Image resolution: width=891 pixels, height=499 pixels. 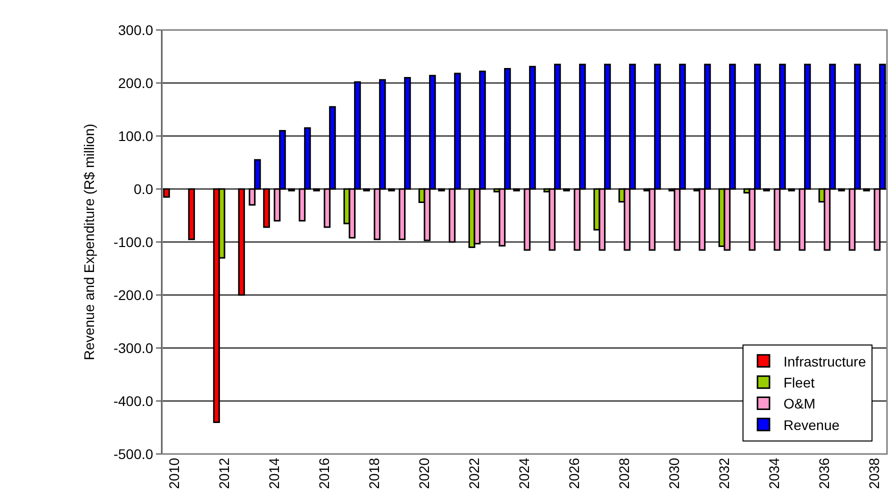 What do you see at coordinates (133, 294) in the screenshot?
I see `y-tick-label: -200.0` at bounding box center [133, 294].